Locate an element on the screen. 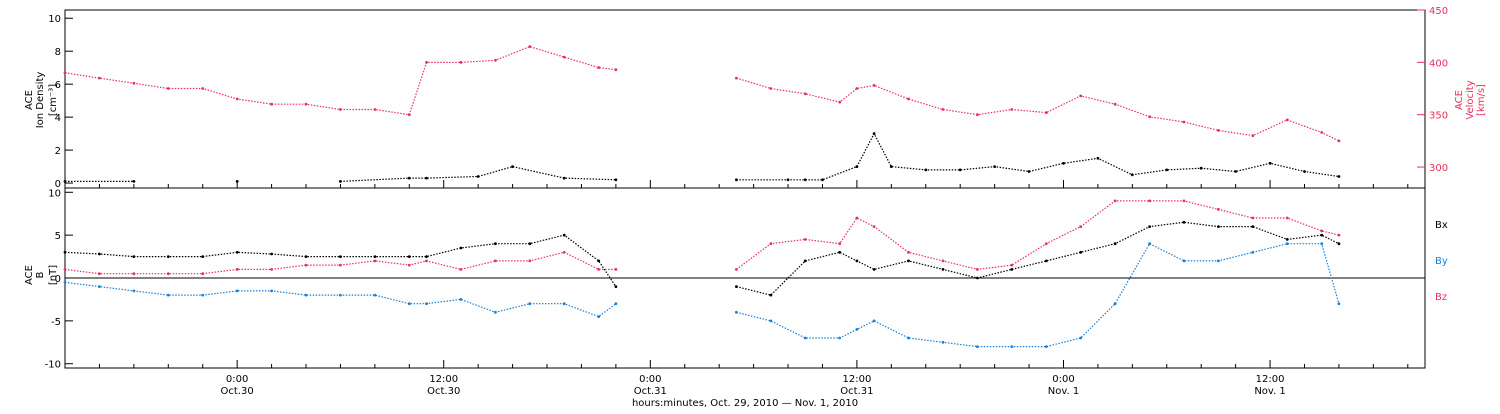  bottom-ytick-label: 0 is located at coordinates (58, 279).